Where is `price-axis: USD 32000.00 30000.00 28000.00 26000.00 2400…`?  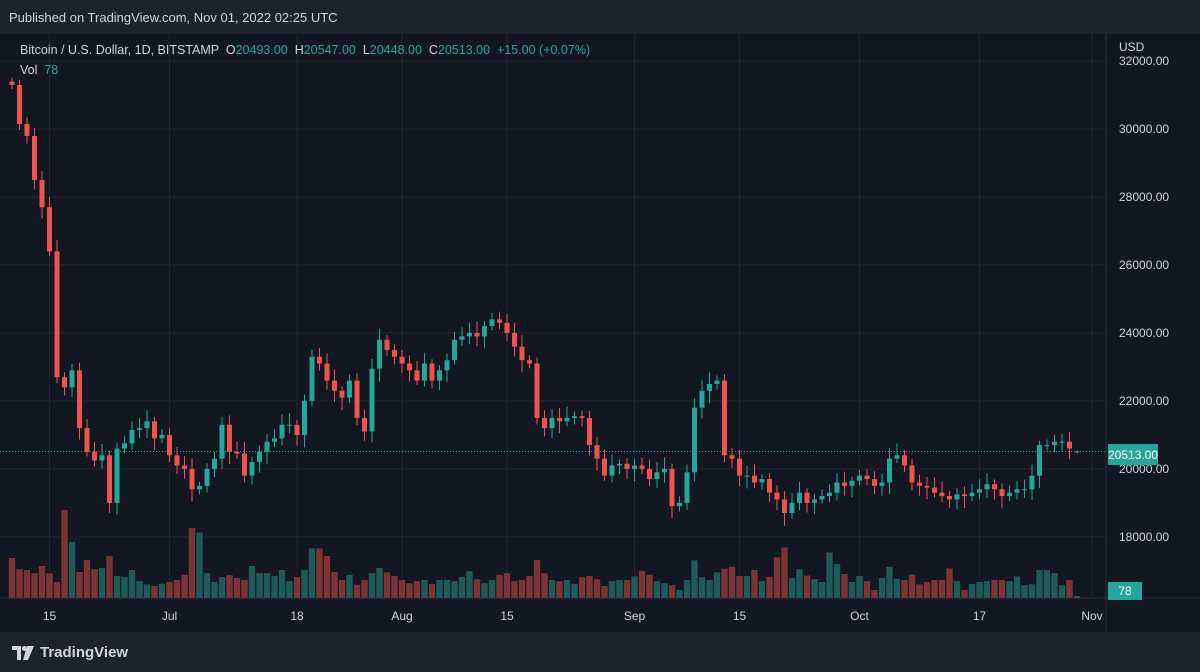
price-axis: USD 32000.00 30000.00 28000.00 26000.00 2400… is located at coordinates (1144, 292).